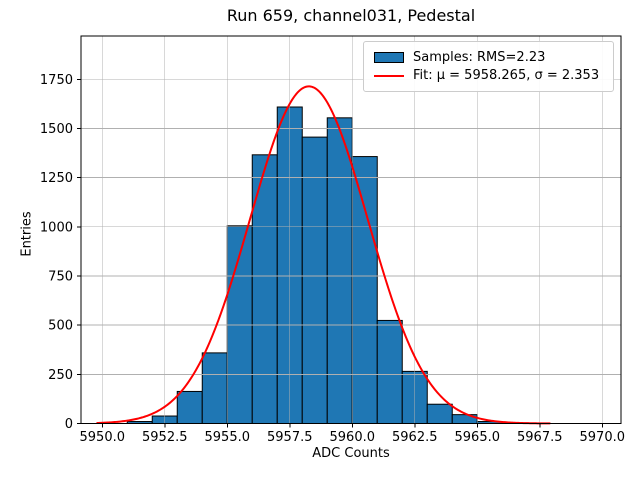 The image size is (640, 480). I want to click on x-tick-label: 5957.5, so click(290, 437).